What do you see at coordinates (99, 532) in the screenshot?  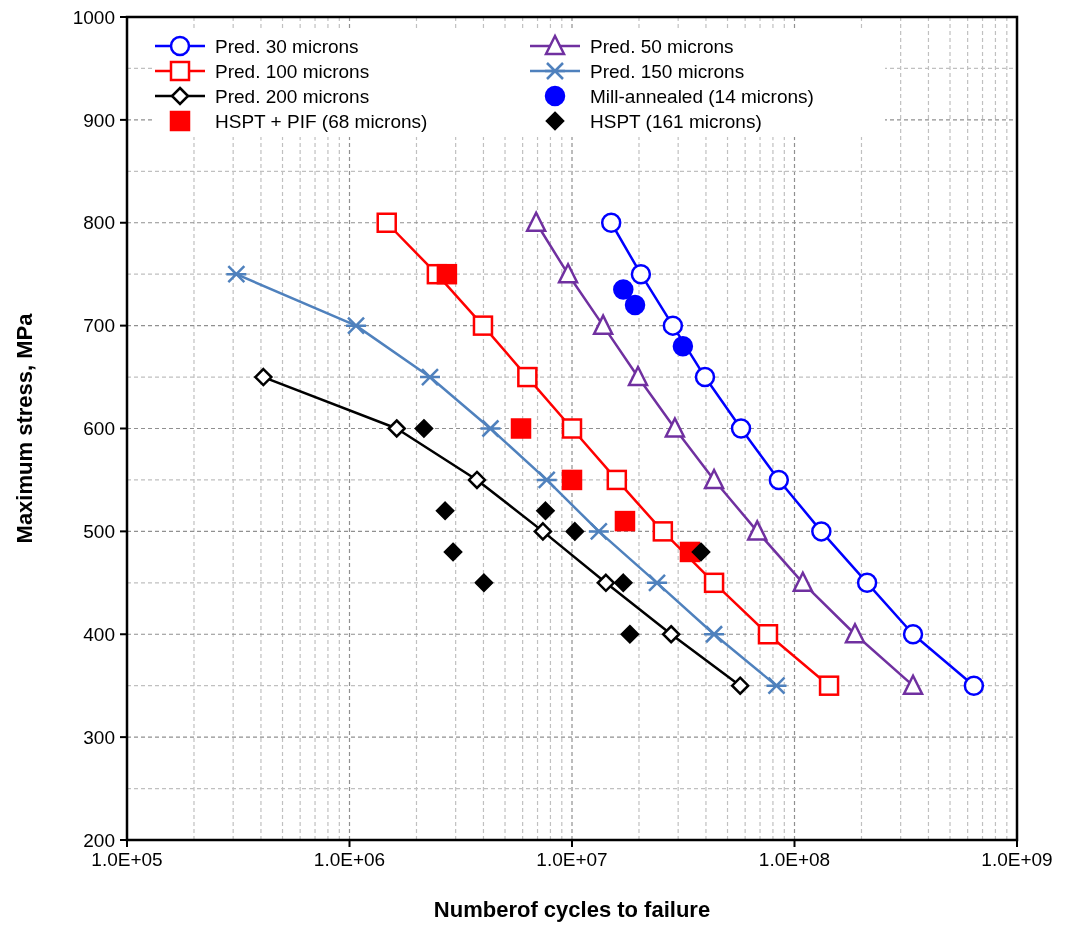 I see `y-tick-label: 500` at bounding box center [99, 532].